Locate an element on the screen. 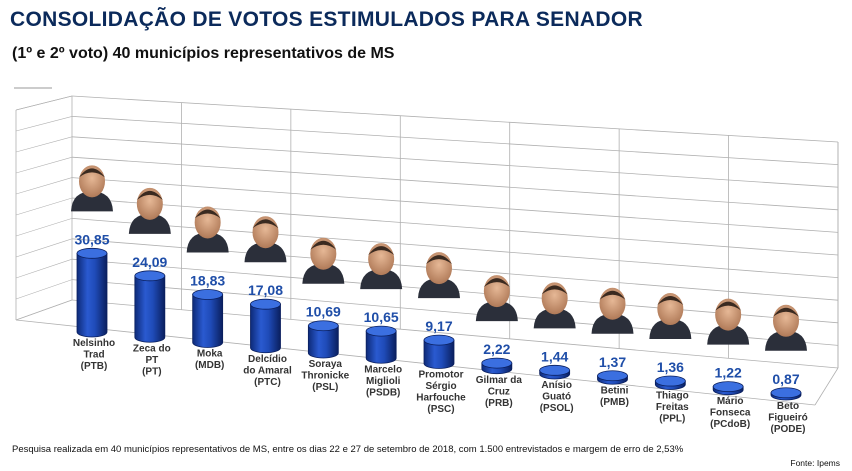 This screenshot has width=852, height=471. bar-group: 0,87 Beto Figueiró (PODE) is located at coordinates (786, 369).